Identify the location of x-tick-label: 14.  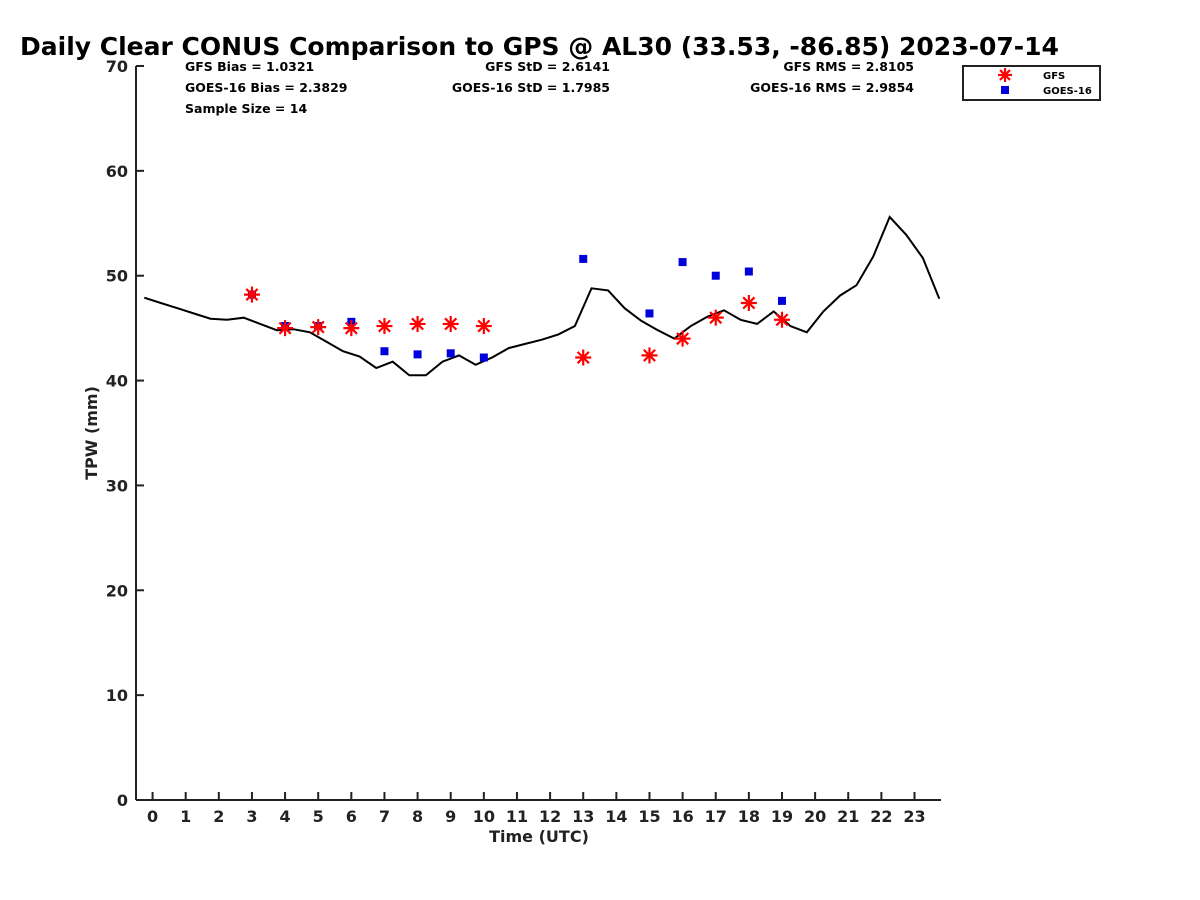
(616, 816).